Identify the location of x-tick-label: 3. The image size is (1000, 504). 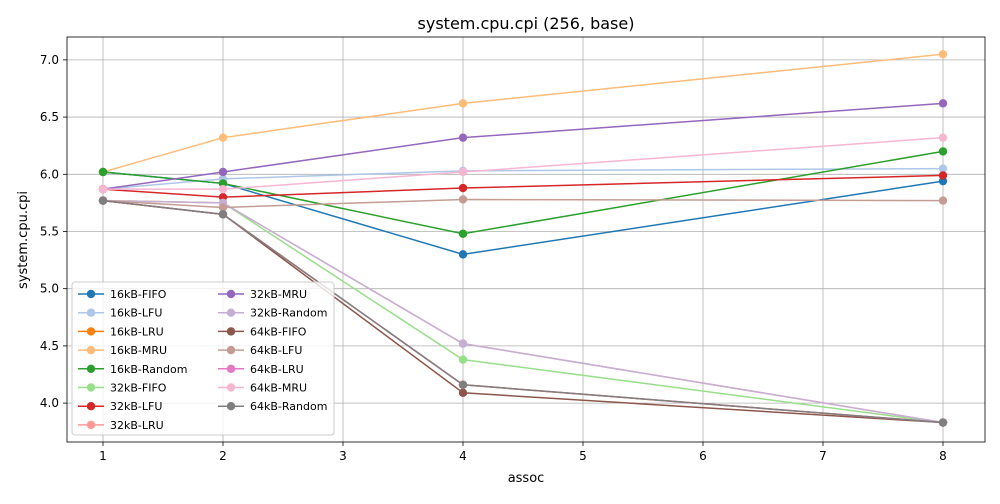
(343, 456).